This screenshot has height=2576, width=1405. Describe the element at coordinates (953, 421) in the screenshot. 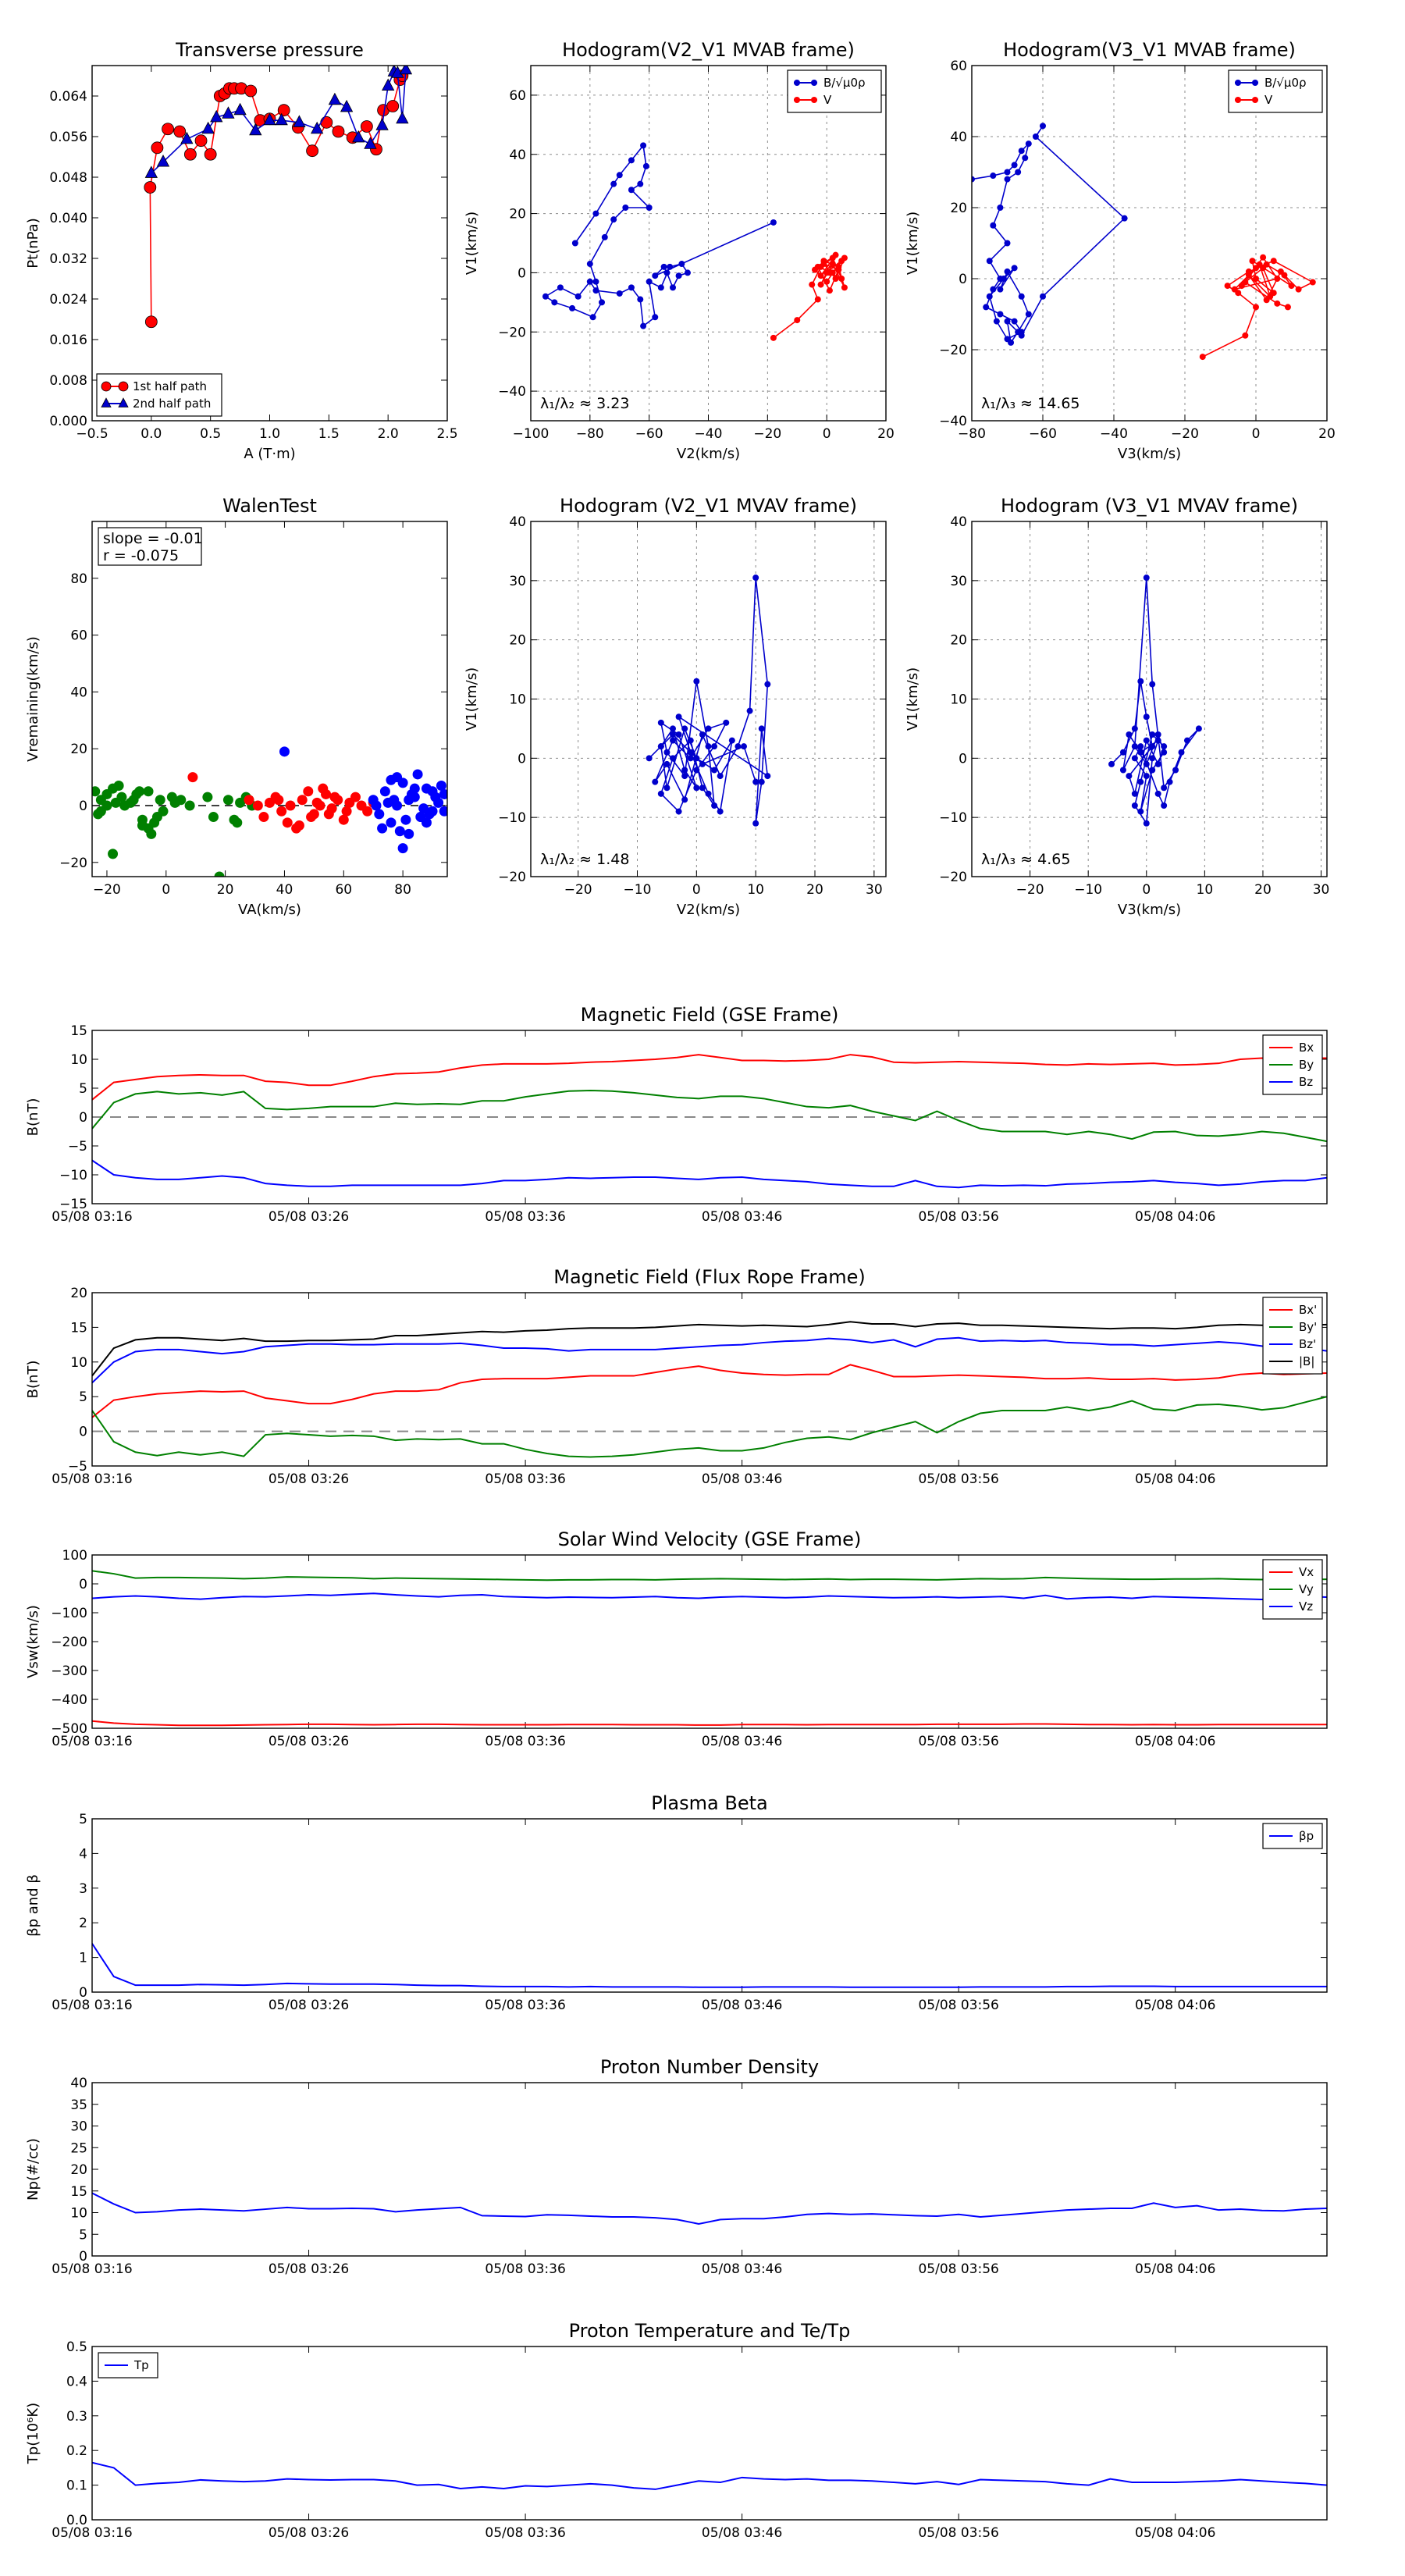

I see `y-tick-label: −40` at that location.